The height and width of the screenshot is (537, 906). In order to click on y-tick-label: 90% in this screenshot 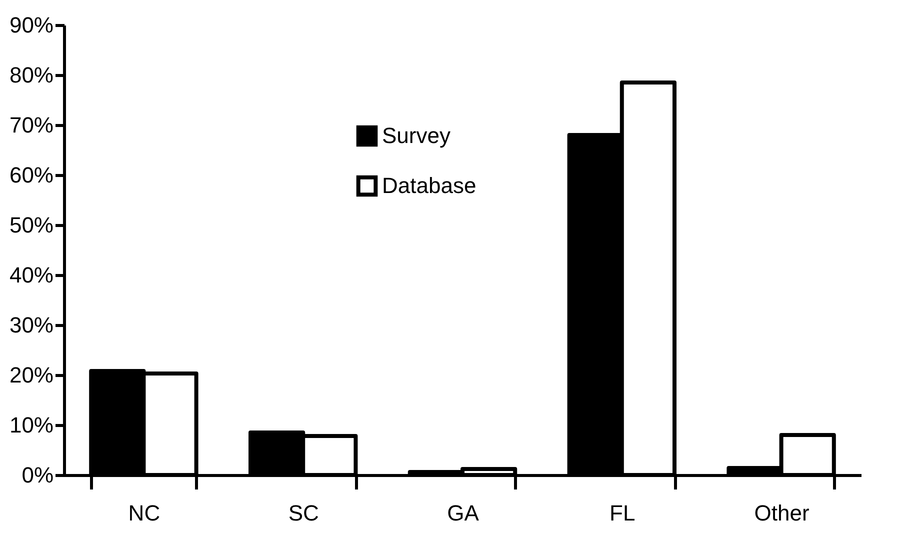, I will do `click(31, 25)`.